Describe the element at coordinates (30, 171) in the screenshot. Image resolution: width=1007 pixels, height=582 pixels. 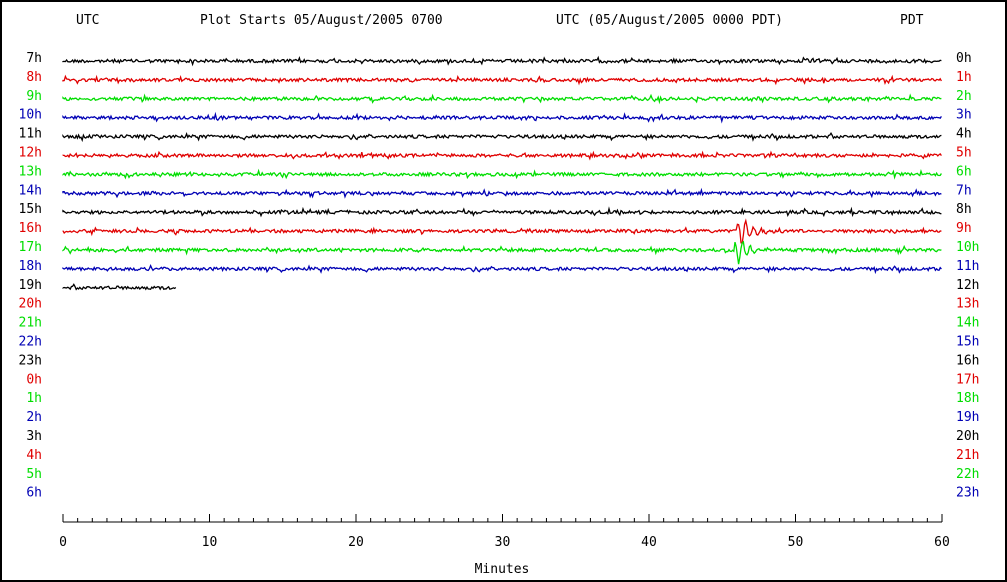
I see `utc-hour-label: 13h` at that location.